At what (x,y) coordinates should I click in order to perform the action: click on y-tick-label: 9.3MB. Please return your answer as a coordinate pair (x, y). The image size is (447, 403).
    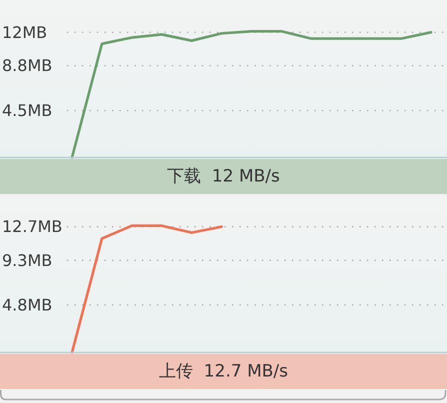
    Looking at the image, I should click on (27, 260).